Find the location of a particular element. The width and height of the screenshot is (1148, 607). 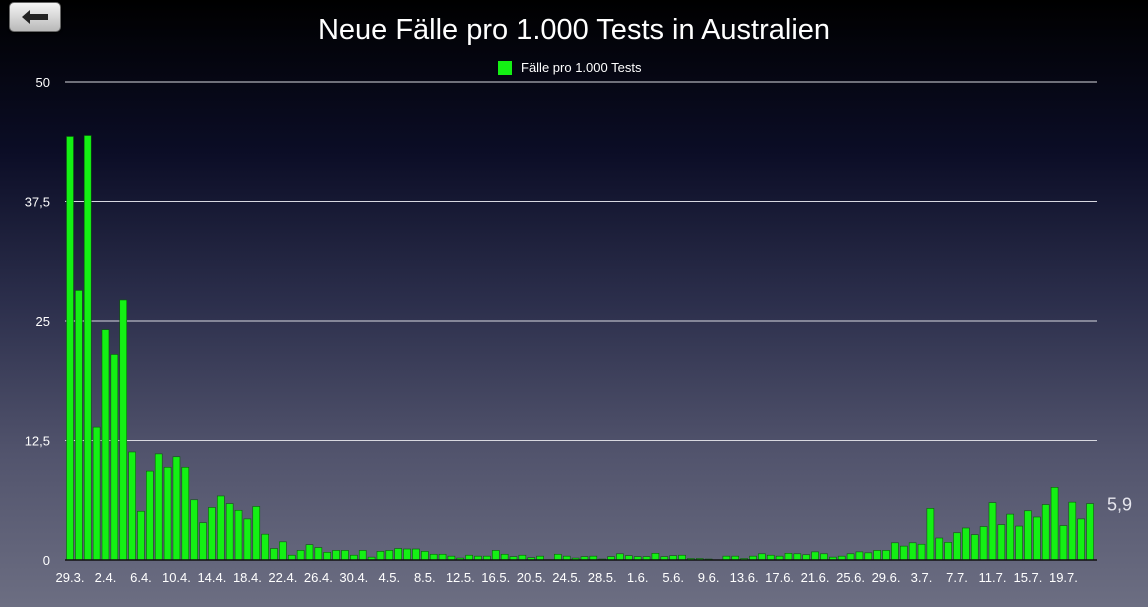

x-tick-label: 29.3. is located at coordinates (70, 577).